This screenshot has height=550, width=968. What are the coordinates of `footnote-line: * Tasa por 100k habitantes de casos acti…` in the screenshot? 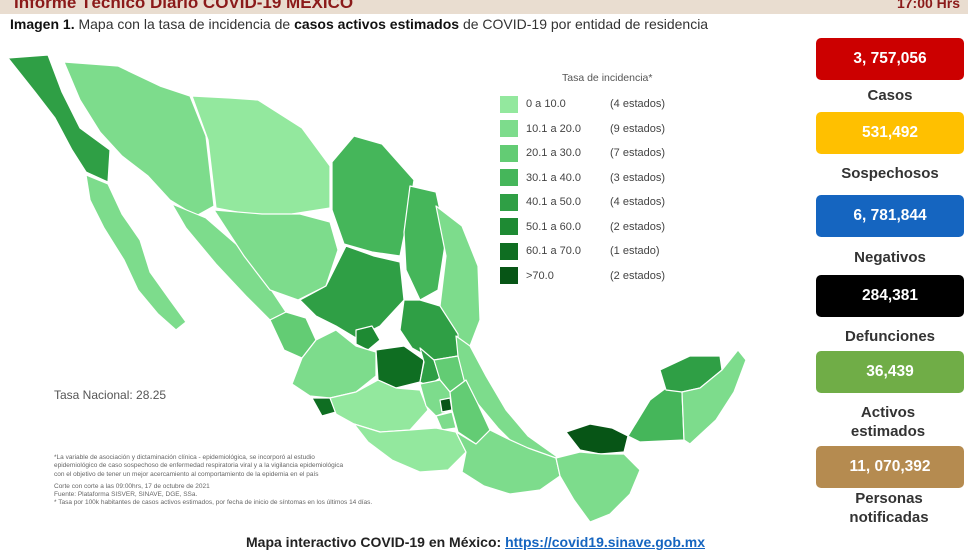 It's located at (213, 503).